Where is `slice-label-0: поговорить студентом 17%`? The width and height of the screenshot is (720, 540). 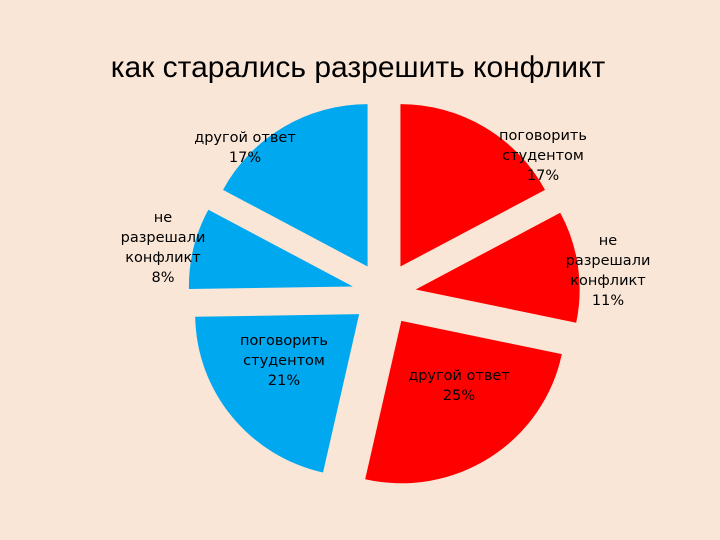 slice-label-0: поговорить студентом 17% is located at coordinates (543, 156).